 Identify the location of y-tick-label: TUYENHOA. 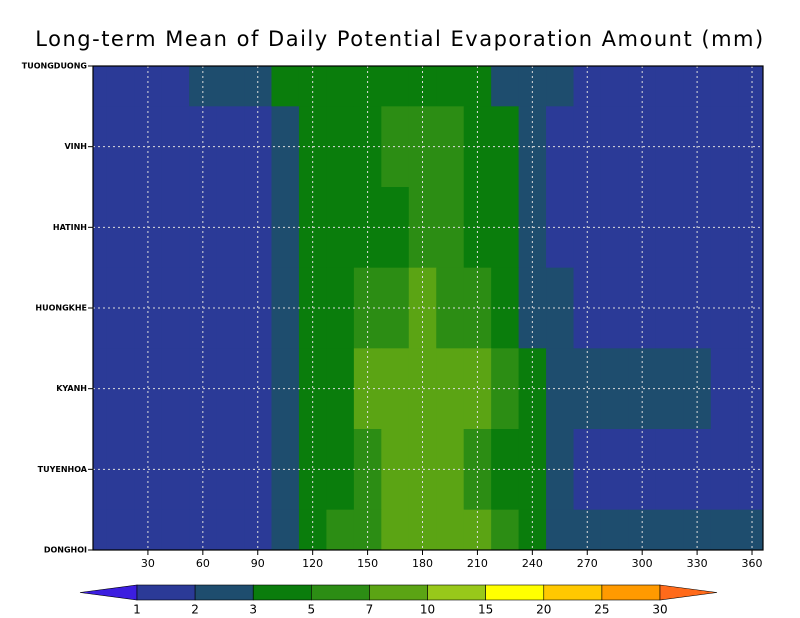
(63, 469).